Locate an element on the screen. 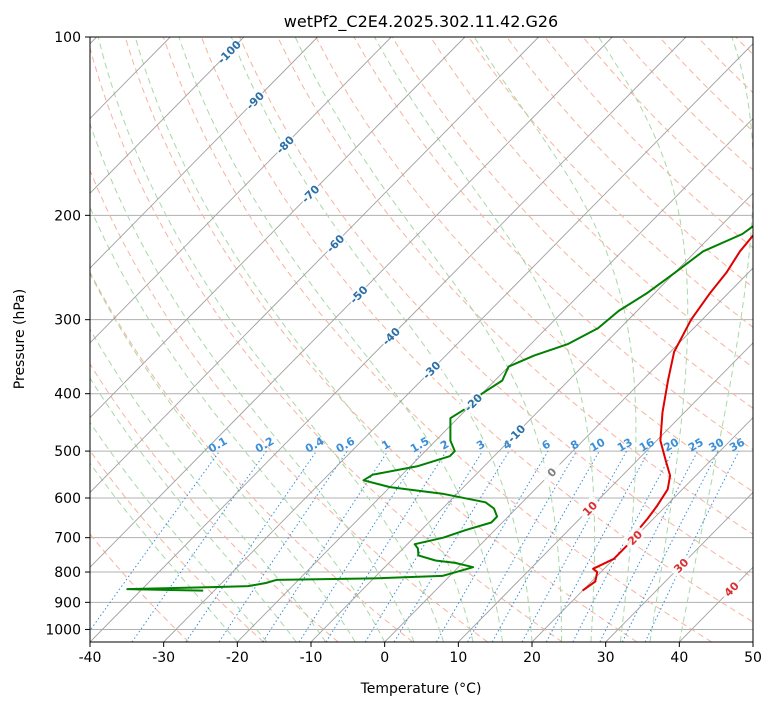 The width and height of the screenshot is (775, 708). x-tick-label: -20 is located at coordinates (237, 658).